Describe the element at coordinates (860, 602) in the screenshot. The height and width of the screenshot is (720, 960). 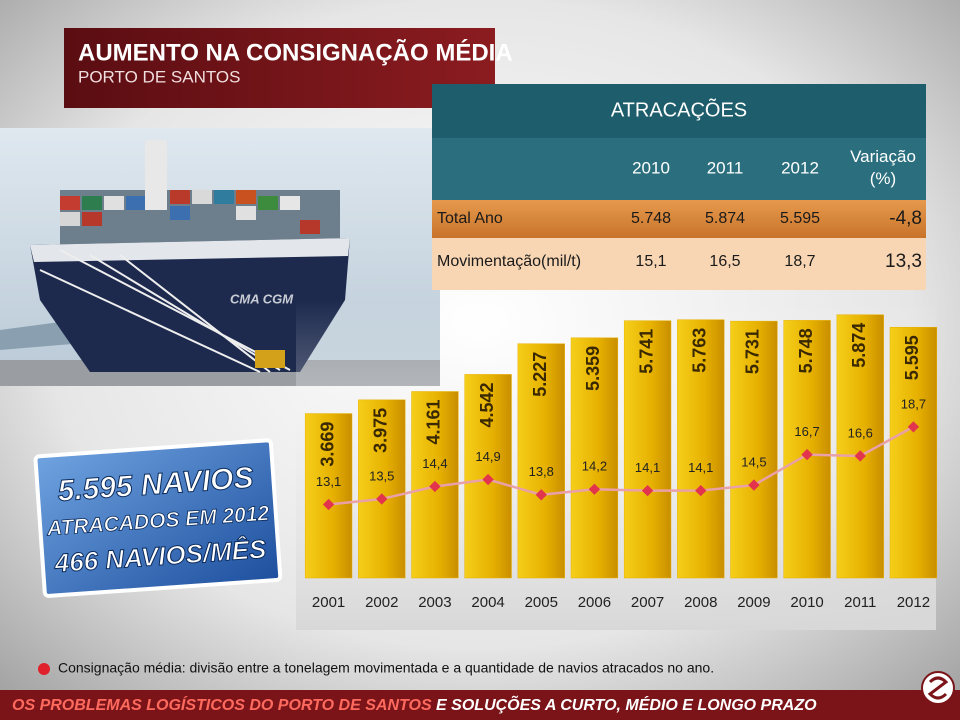
I see `x-tick-label: 2011` at that location.